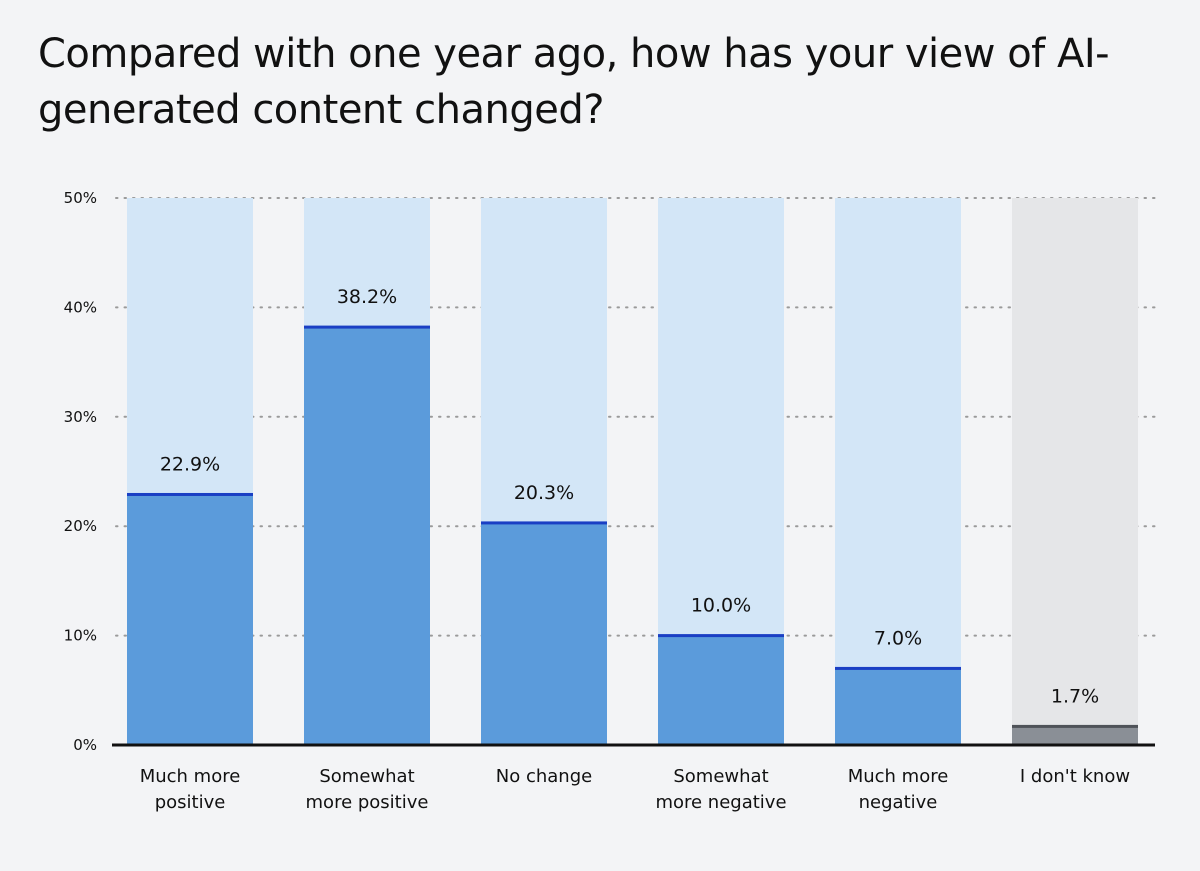 The image size is (1200, 871). Describe the element at coordinates (85, 745) in the screenshot. I see `y-tick-label: 0%` at that location.